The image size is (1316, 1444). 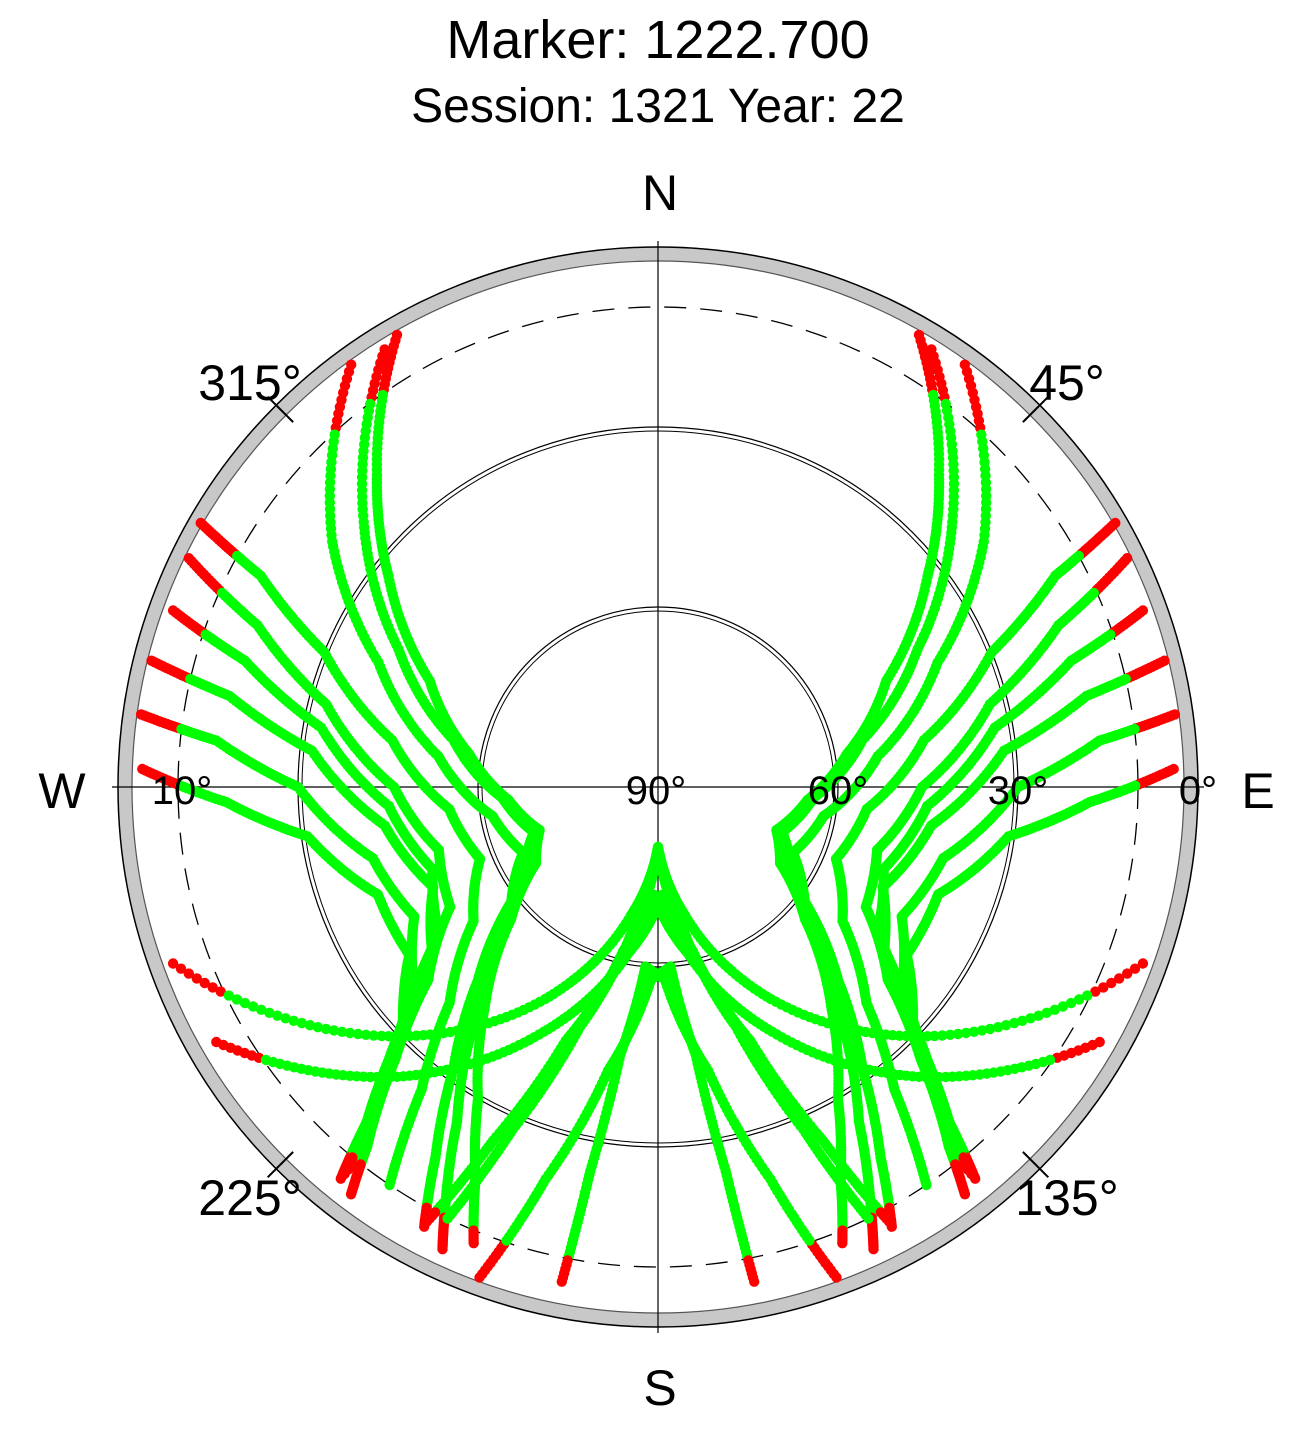 What do you see at coordinates (657, 40) in the screenshot?
I see `chart-title: Marker: 1222.700` at bounding box center [657, 40].